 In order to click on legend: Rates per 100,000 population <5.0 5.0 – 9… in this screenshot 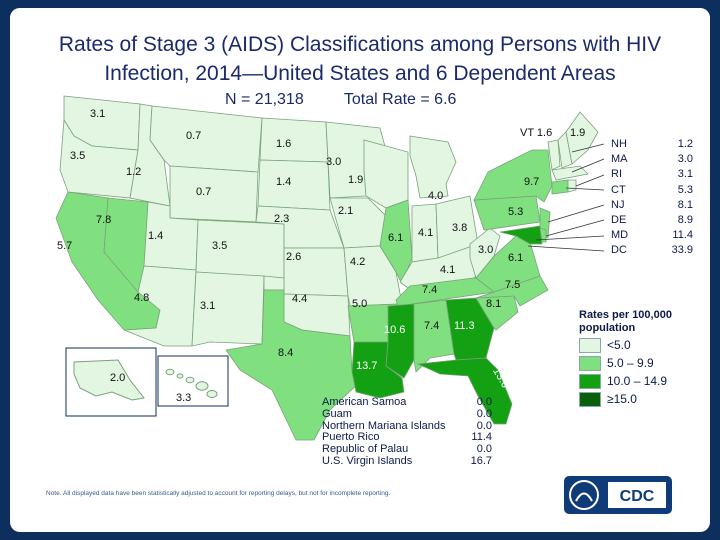, I will do `click(639, 358)`.